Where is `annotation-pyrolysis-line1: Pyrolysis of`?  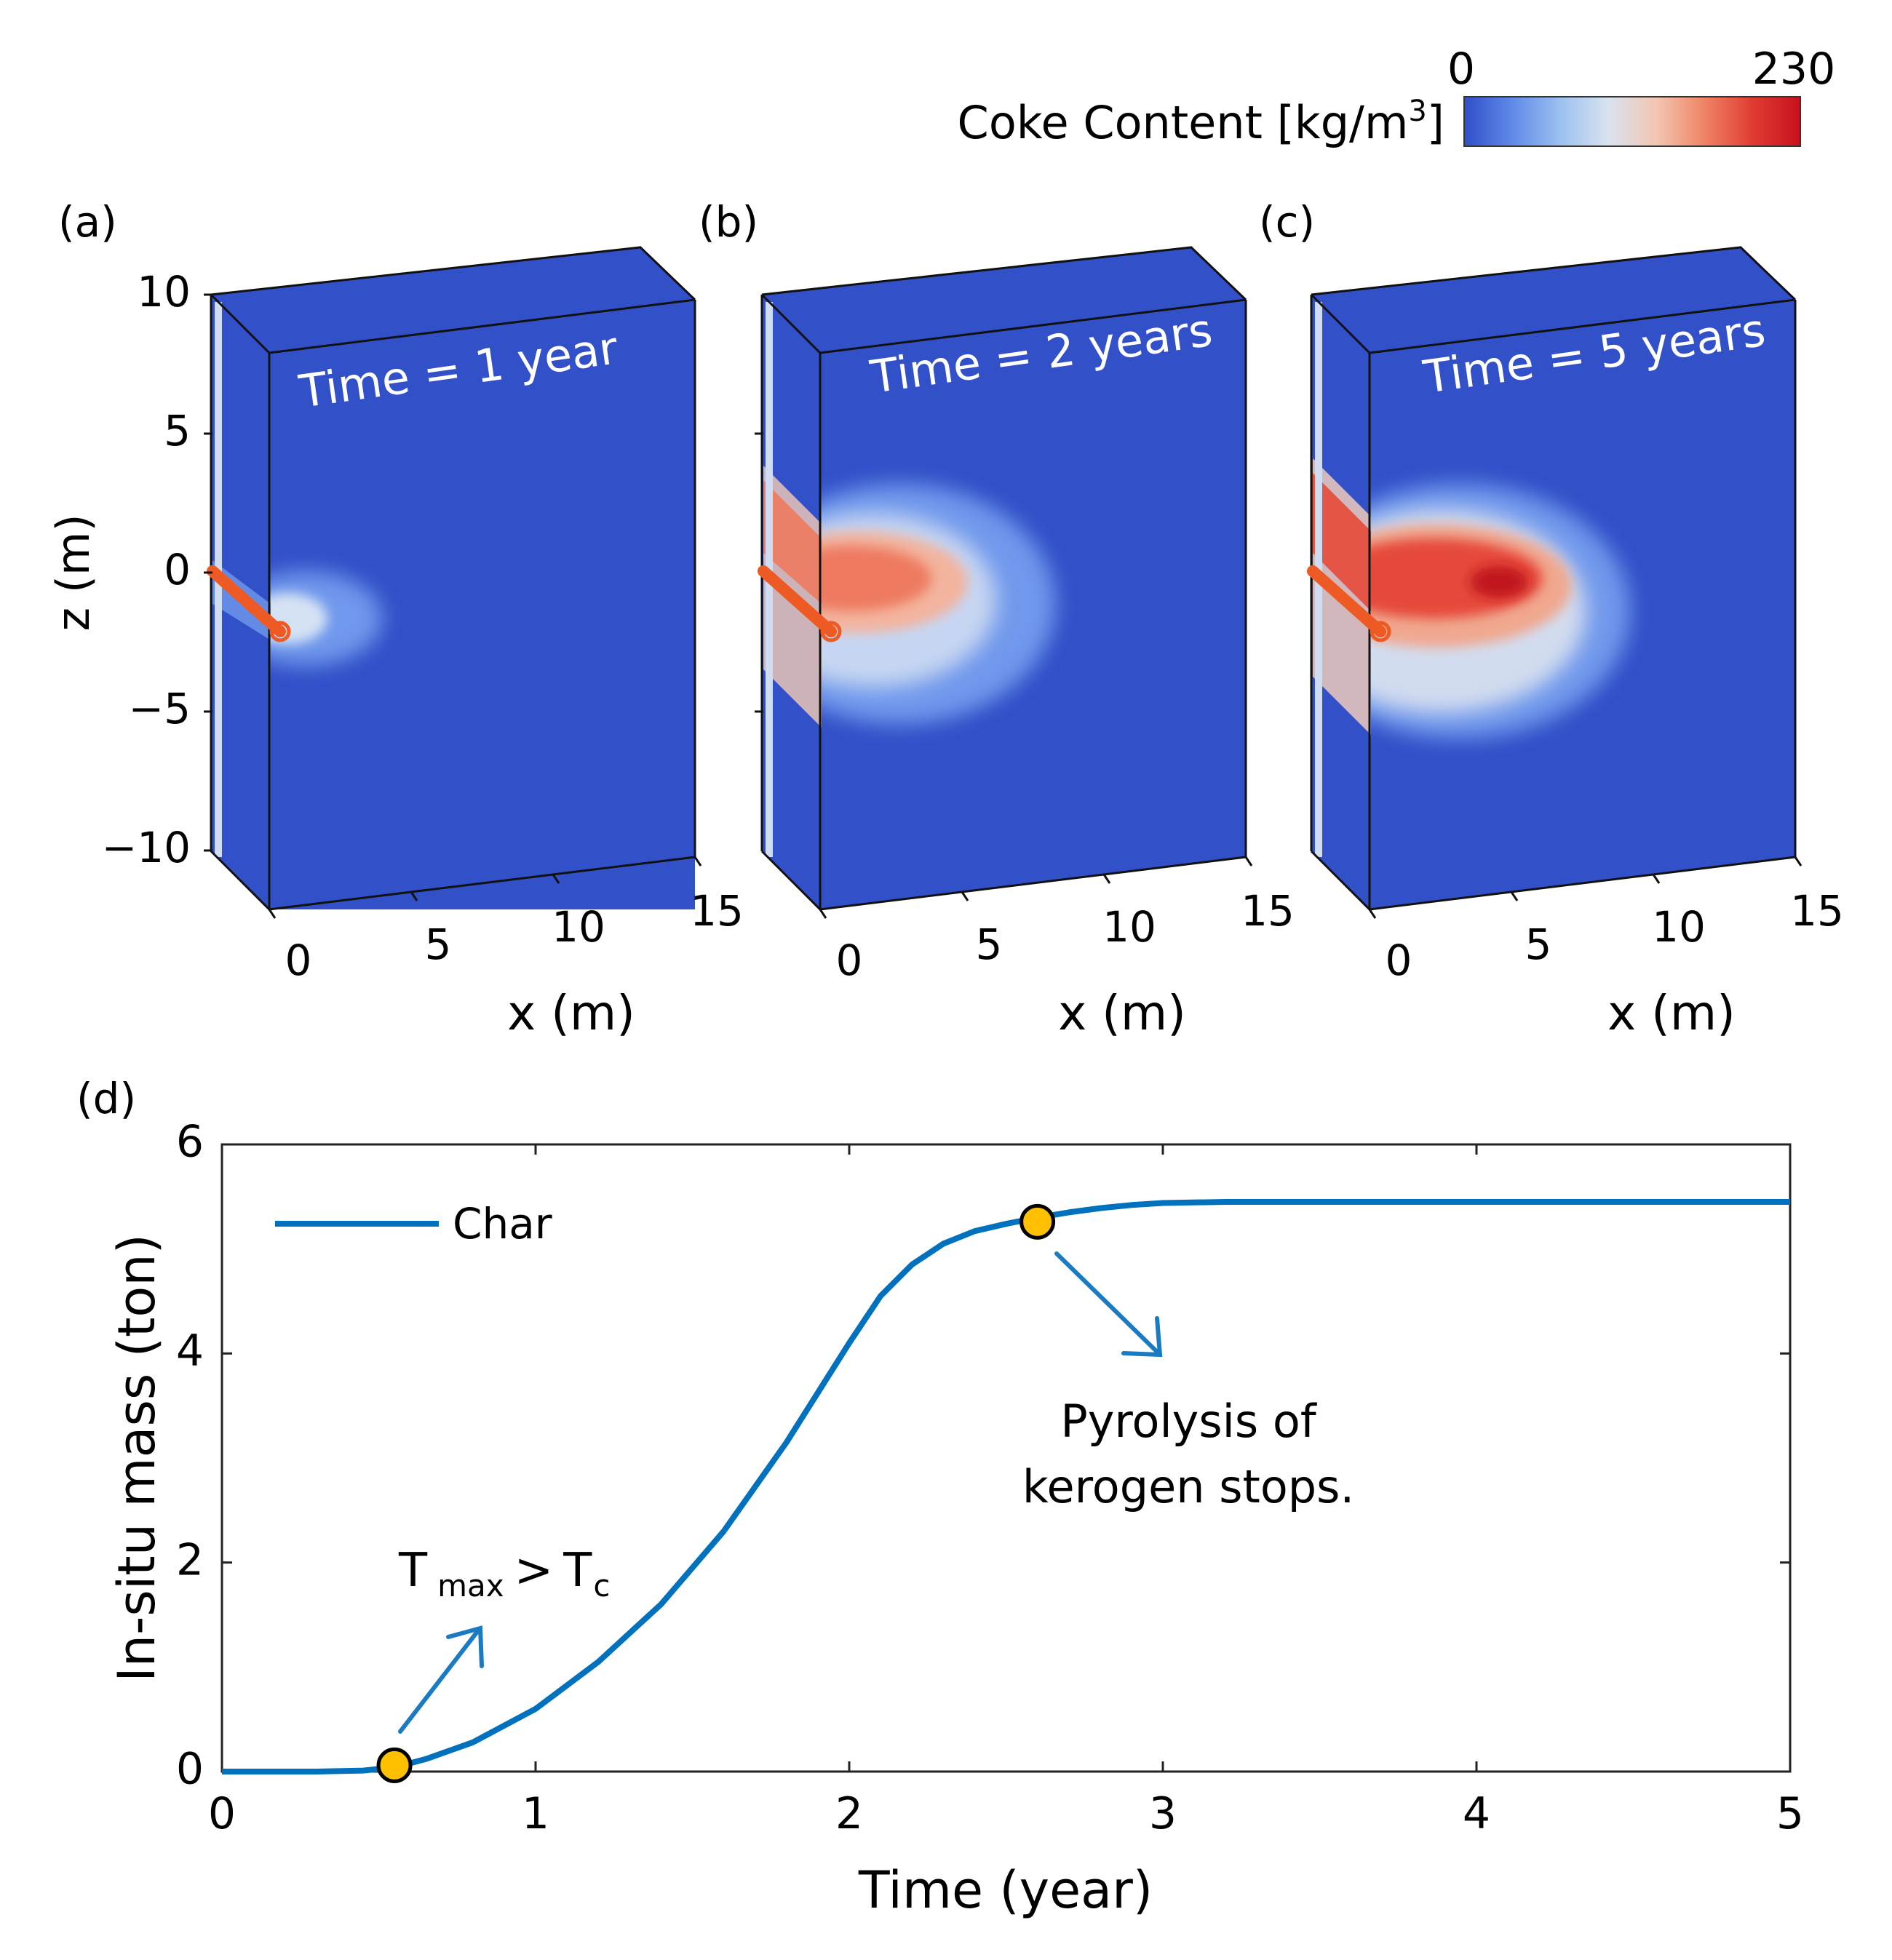 annotation-pyrolysis-line1: Pyrolysis of is located at coordinates (1189, 1421).